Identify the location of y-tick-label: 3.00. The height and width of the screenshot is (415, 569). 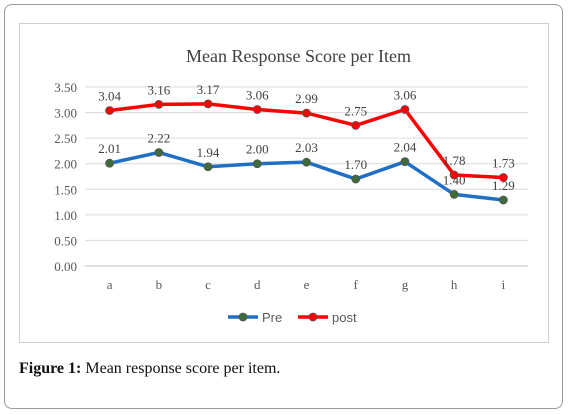
(65, 113).